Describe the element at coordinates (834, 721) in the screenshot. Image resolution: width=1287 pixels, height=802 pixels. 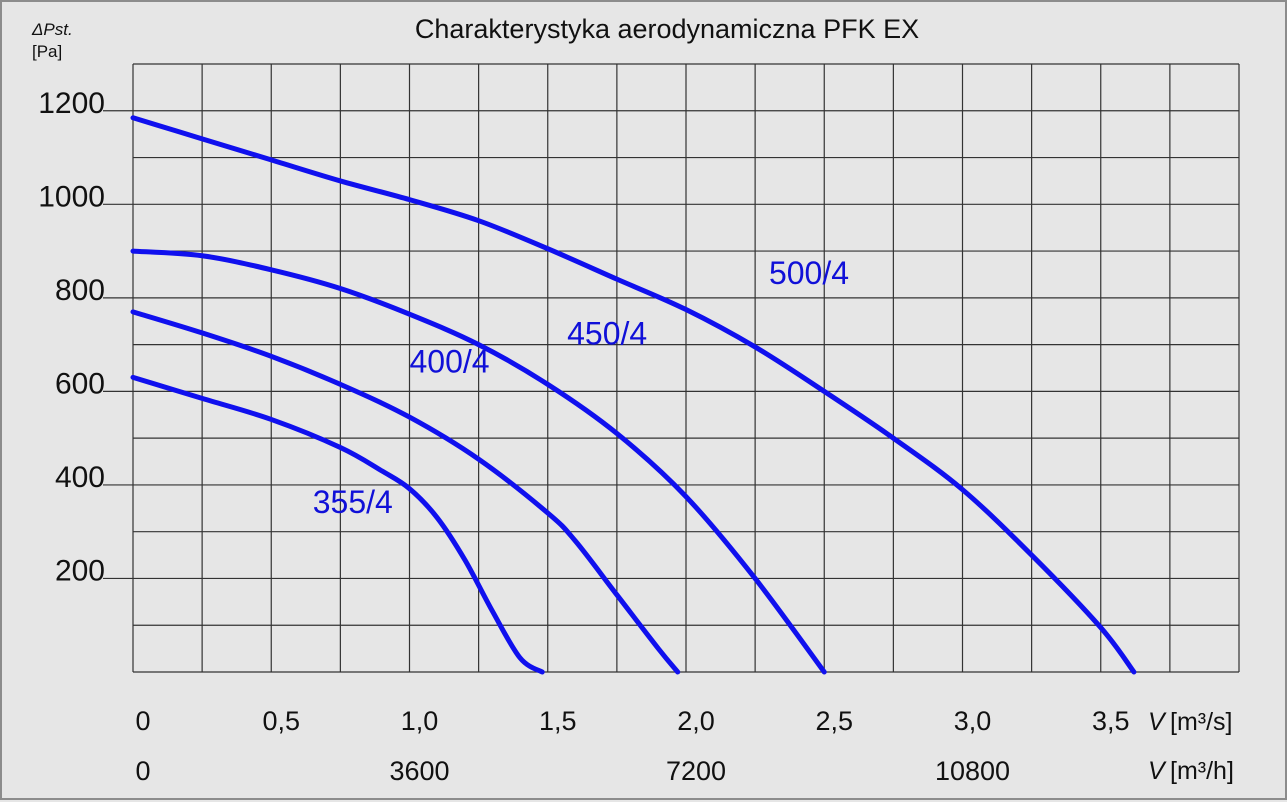
I see `x-tick-label: 2,5` at that location.